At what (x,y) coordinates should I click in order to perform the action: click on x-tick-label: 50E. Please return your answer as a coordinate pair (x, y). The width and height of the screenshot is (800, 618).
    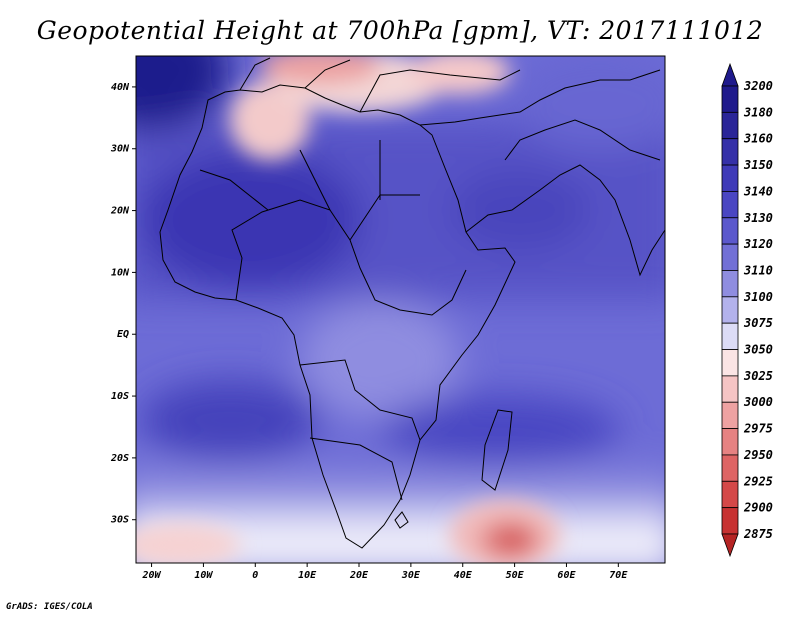
    Looking at the image, I should click on (515, 575).